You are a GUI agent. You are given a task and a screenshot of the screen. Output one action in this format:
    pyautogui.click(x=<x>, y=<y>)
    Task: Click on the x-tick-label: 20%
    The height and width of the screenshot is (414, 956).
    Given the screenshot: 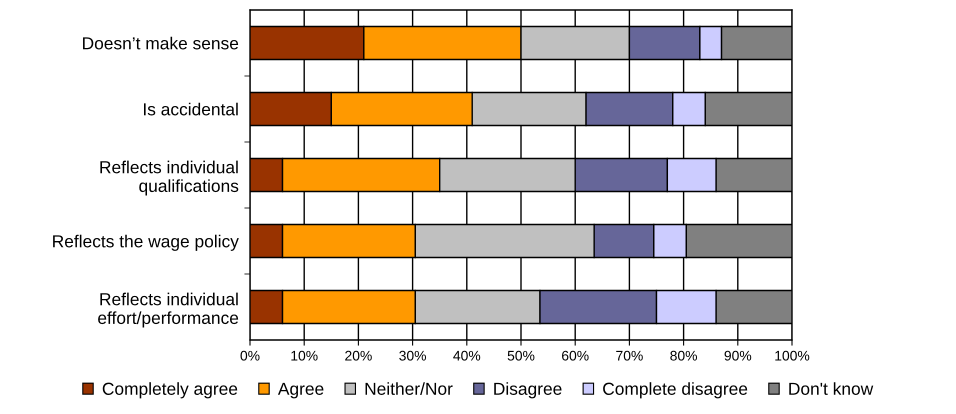 What is the action you would take?
    pyautogui.click(x=358, y=355)
    